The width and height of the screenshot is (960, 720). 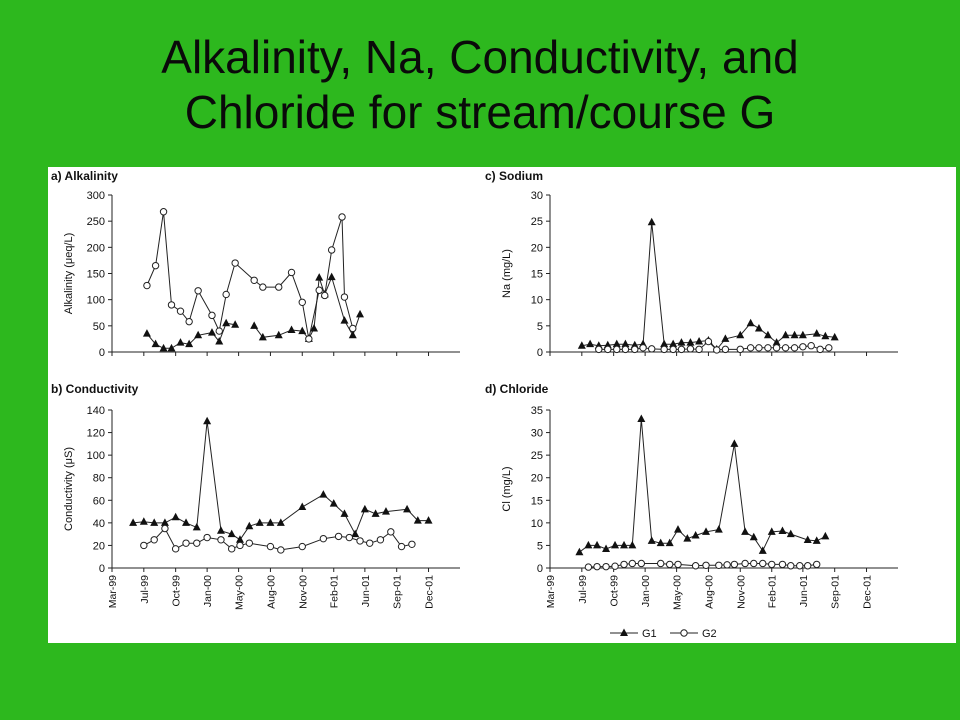 I want to click on y-tick-label: 200, so click(x=96, y=248).